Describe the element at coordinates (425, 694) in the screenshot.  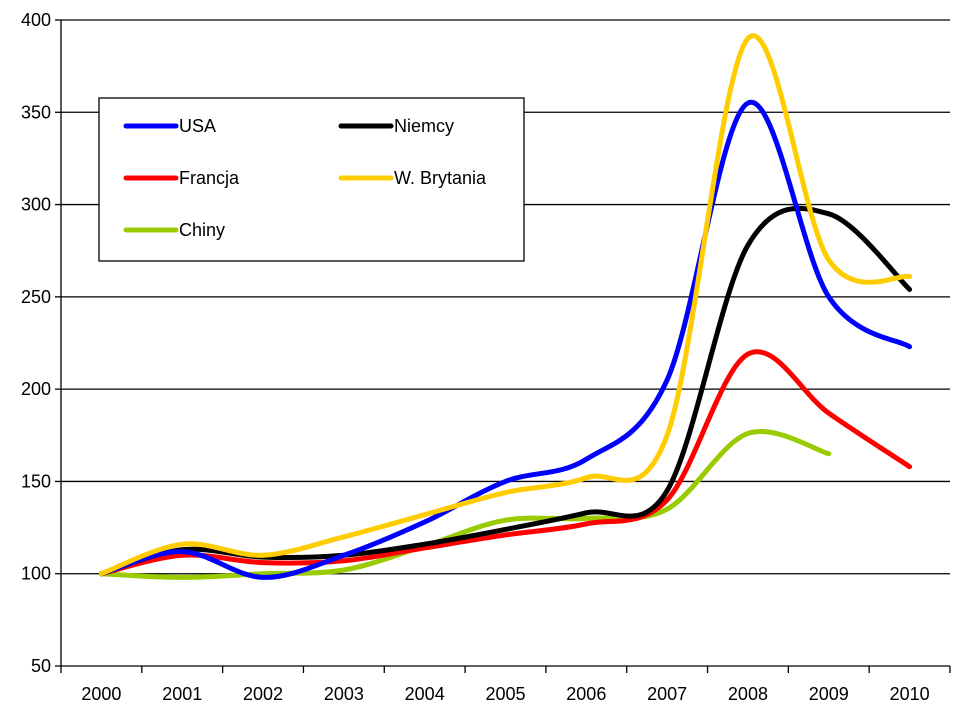
I see `x-tick-label: 2004` at that location.